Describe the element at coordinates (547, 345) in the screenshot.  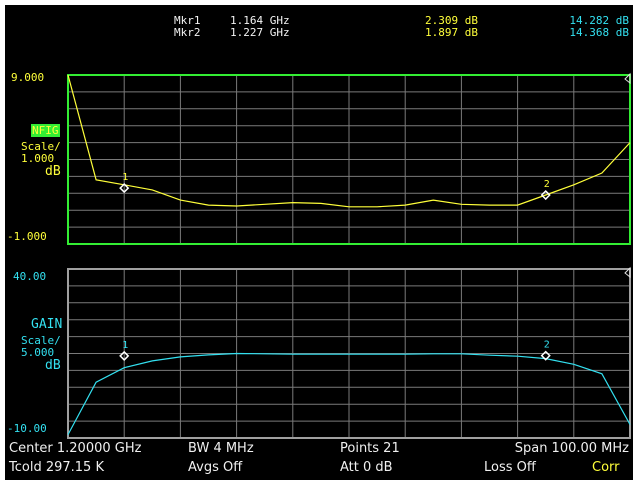
I see `gain-marker-2-label: 2` at that location.